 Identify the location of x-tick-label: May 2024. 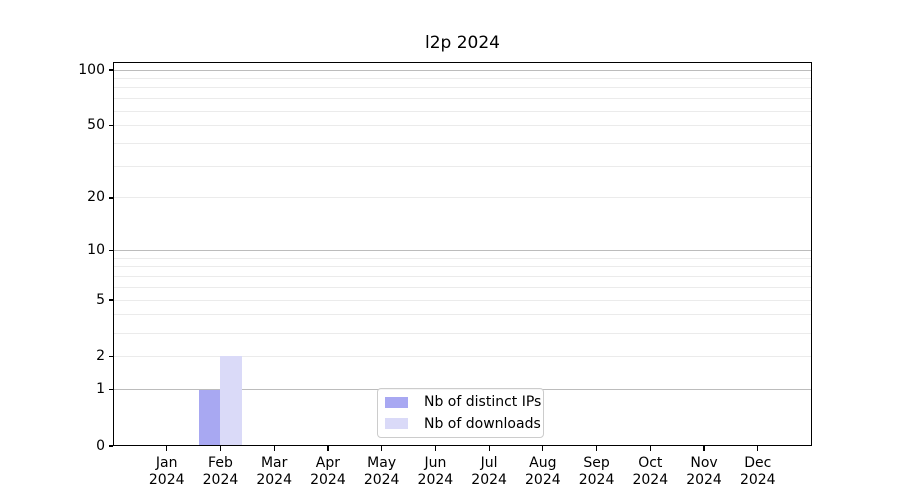
(381, 471).